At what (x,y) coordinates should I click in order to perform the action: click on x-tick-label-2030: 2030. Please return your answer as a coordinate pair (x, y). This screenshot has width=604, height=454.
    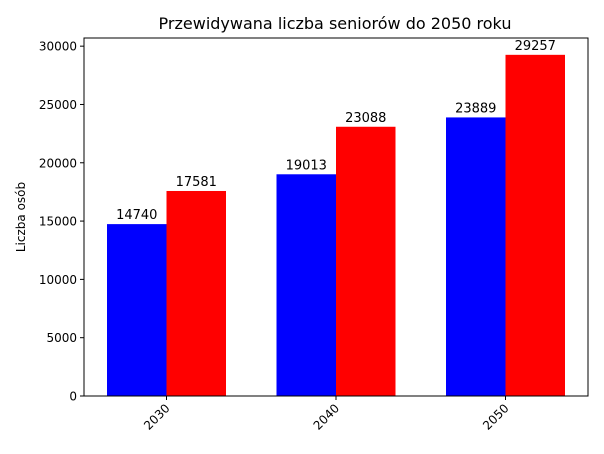
    Looking at the image, I should click on (156, 416).